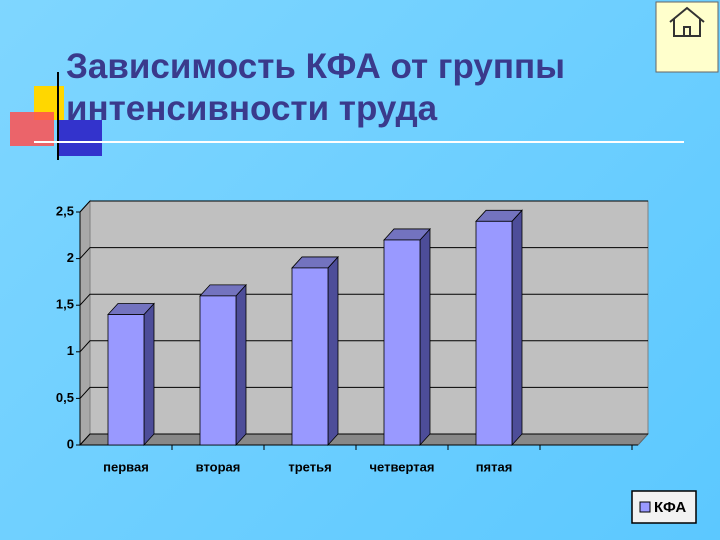 The image size is (720, 540). Describe the element at coordinates (645, 507) in the screenshot. I see `legend-swatch` at that location.